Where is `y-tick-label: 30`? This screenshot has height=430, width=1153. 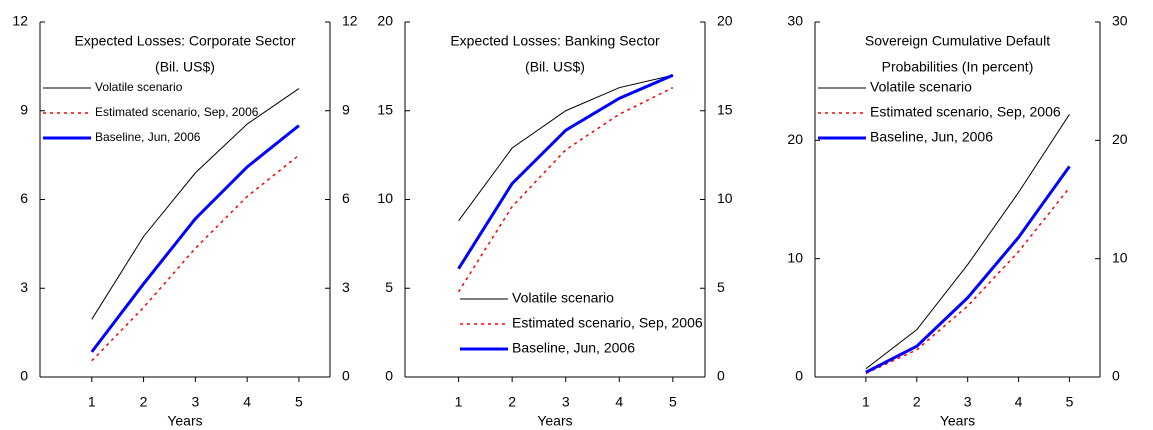 y-tick-label: 30 is located at coordinates (795, 21).